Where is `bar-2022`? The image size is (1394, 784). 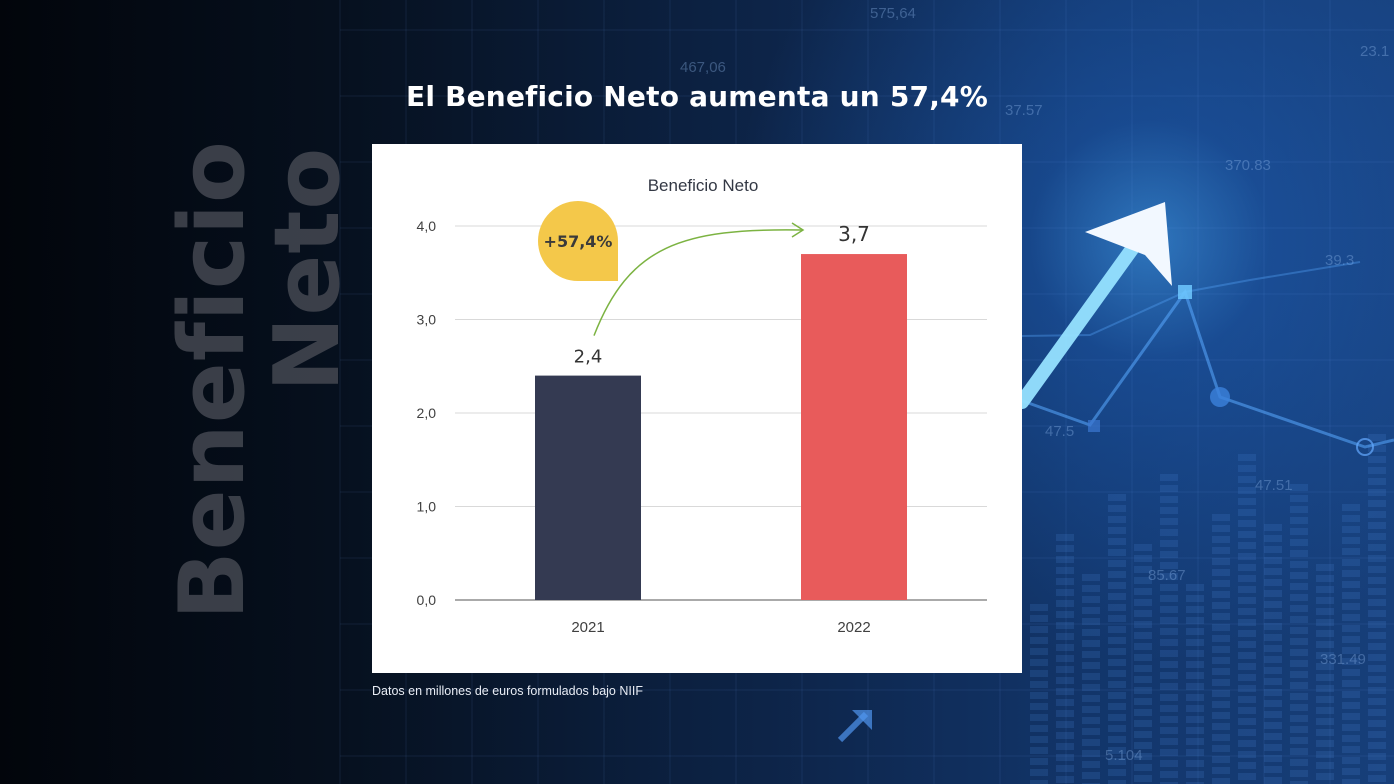
bar-2022 is located at coordinates (854, 427).